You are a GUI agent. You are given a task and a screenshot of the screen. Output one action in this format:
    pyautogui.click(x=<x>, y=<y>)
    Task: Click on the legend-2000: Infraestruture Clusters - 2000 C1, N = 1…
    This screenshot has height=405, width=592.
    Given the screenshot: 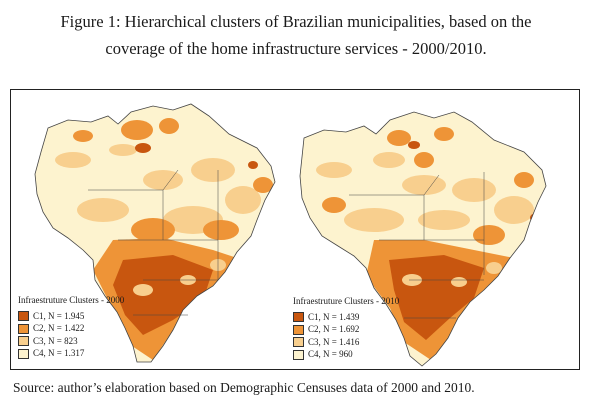 What is the action you would take?
    pyautogui.click(x=71, y=327)
    